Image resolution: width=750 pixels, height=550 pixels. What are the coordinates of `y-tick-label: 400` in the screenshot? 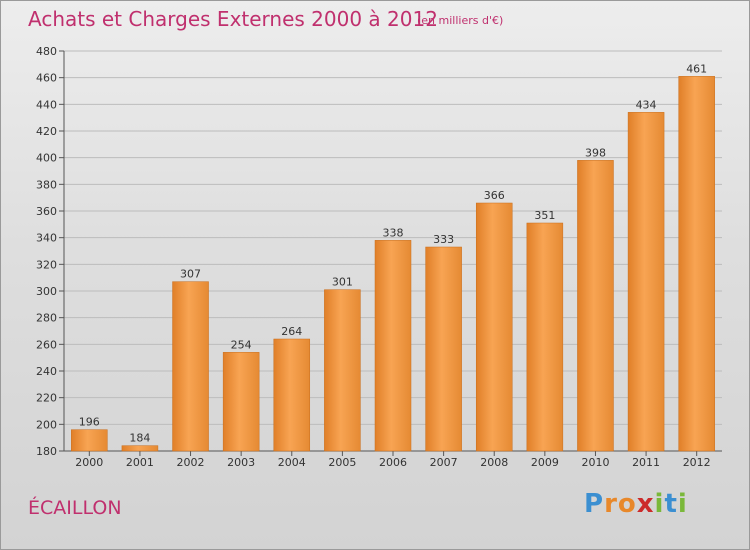 It's located at (46, 158).